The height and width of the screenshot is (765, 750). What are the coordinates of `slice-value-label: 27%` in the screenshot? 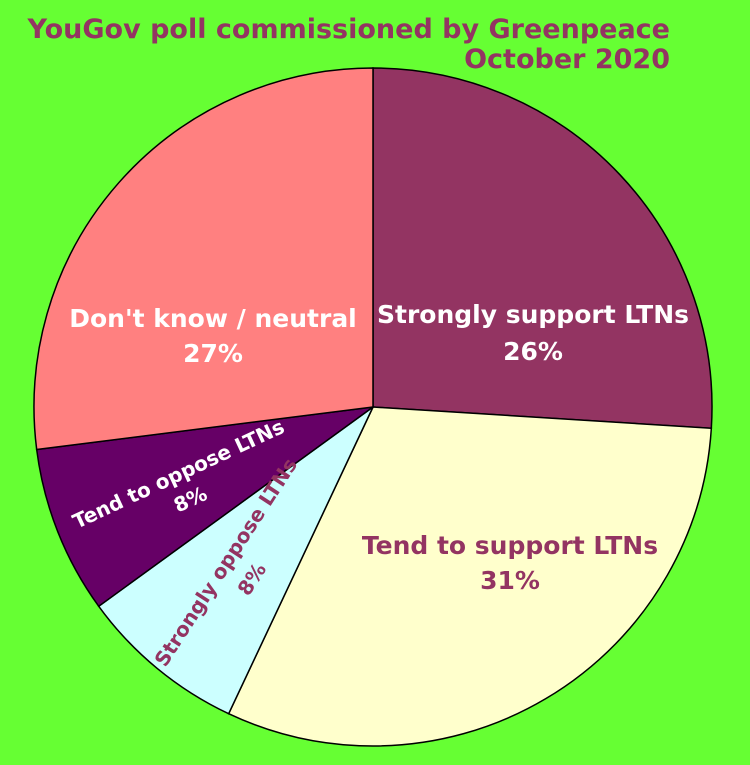 It's located at (213, 353).